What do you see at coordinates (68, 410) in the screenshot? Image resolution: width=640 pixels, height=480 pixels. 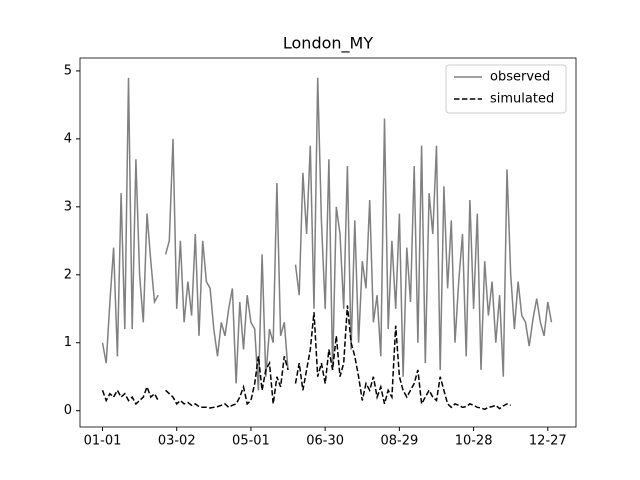 I see `y-tick-label: 0` at bounding box center [68, 410].